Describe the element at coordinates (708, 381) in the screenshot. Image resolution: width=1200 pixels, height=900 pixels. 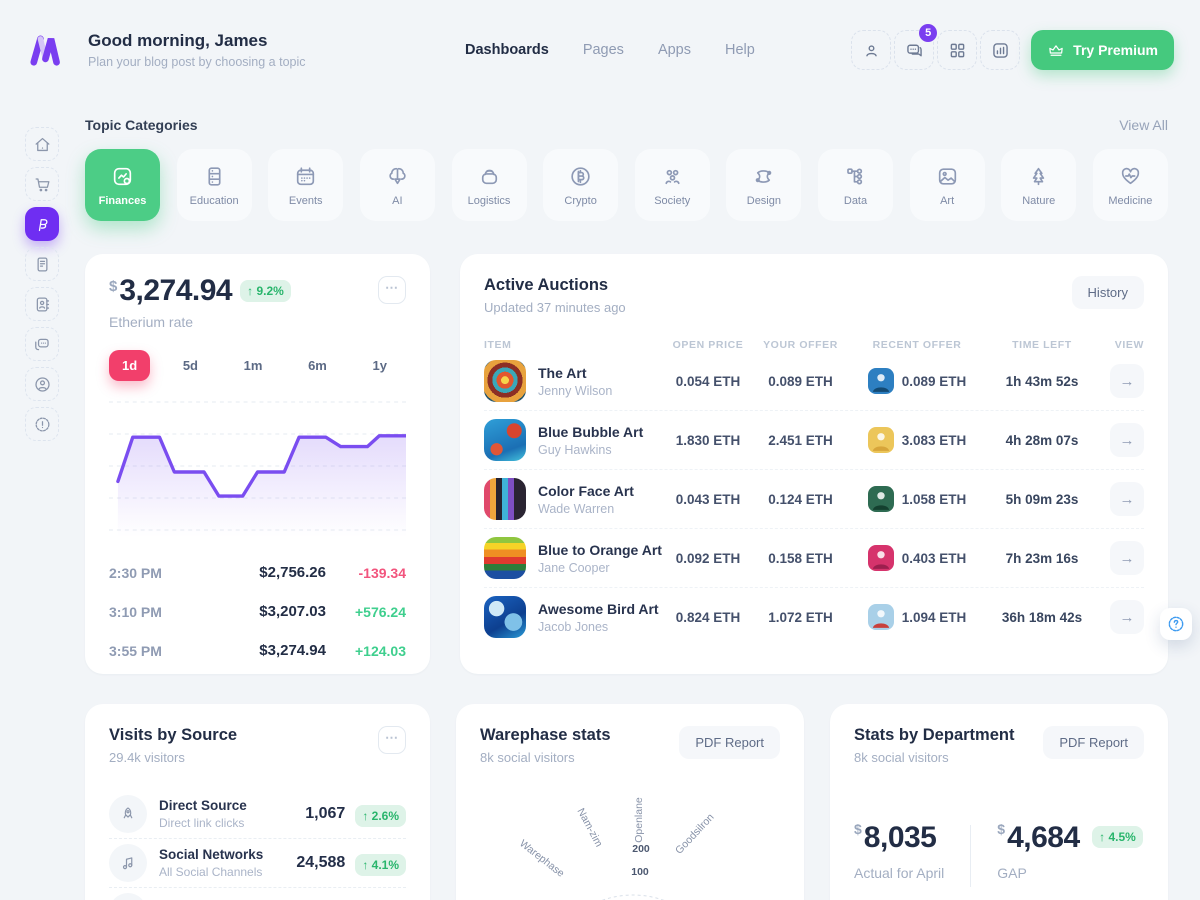
I see `open-price: 0.054 ETH` at that location.